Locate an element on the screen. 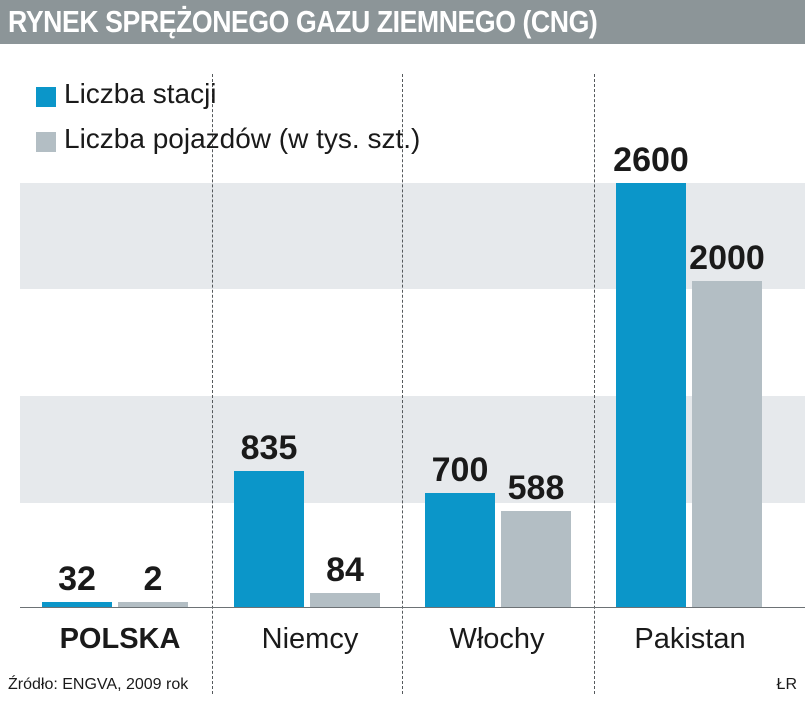 The height and width of the screenshot is (702, 805). title-bar: RYNEK SPRĘŻONEGO GAZU ZIEMNEGO (CNG) is located at coordinates (402, 22).